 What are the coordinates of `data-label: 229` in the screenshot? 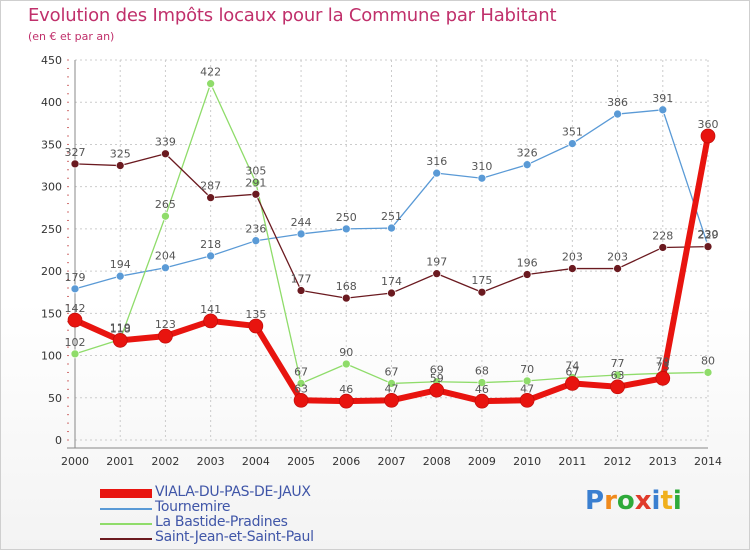 It's located at (708, 235).